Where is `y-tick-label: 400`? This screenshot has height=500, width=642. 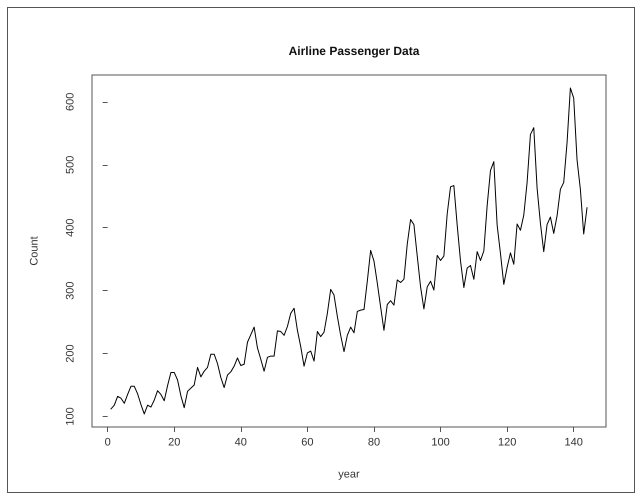
y-tick-label: 400 is located at coordinates (70, 227).